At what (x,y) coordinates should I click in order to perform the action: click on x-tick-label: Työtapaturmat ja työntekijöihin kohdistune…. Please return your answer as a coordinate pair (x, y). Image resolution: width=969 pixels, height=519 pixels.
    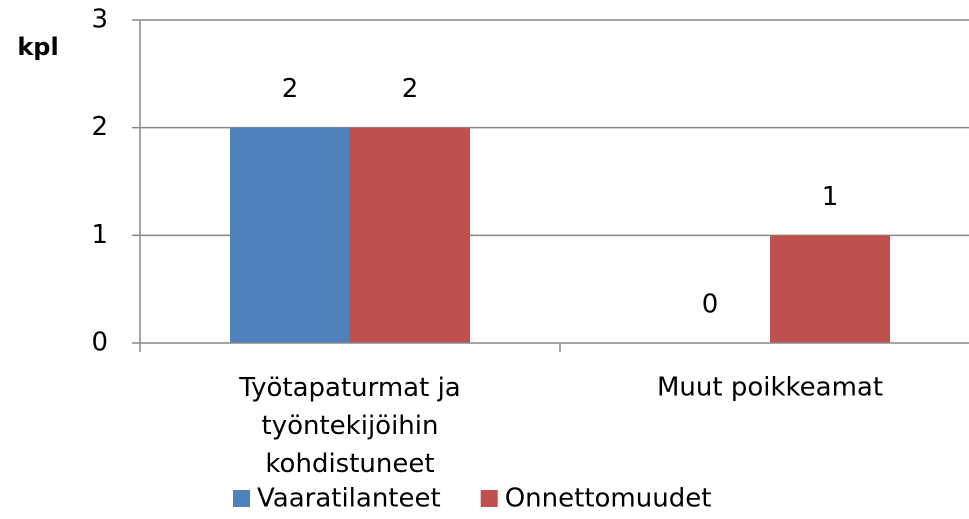
    Looking at the image, I should click on (349, 426).